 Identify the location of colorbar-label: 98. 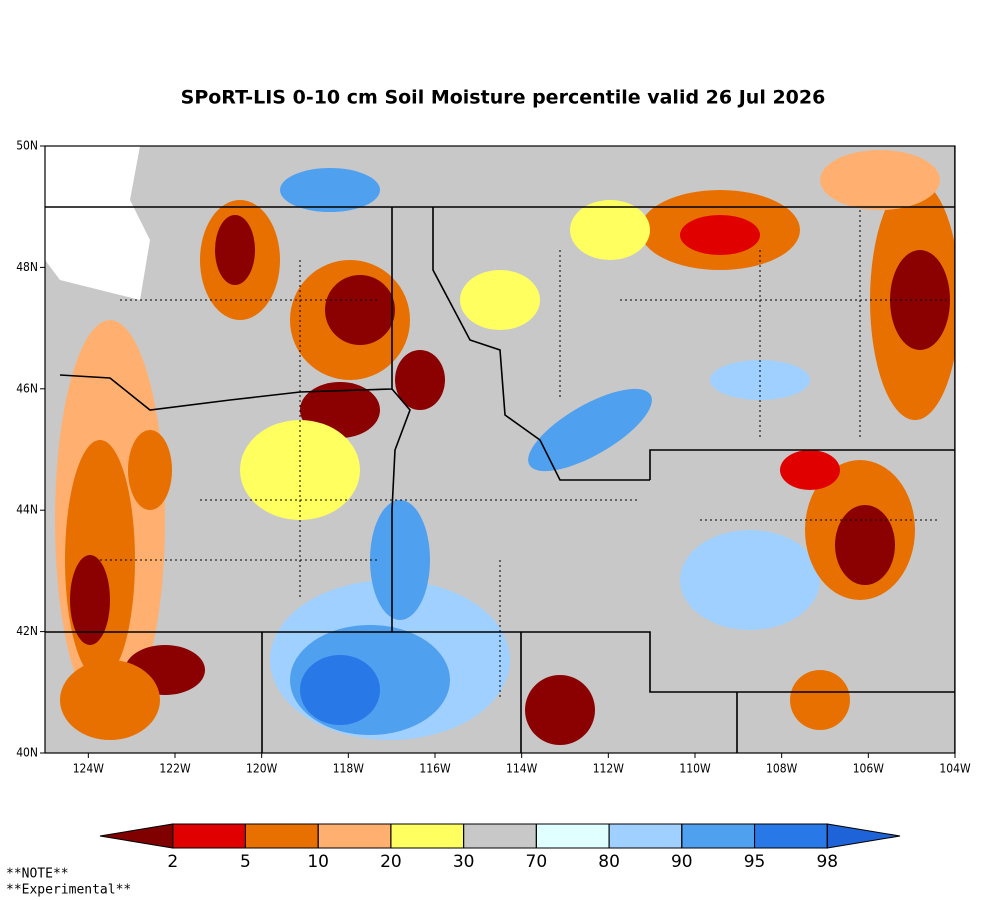
(827, 862).